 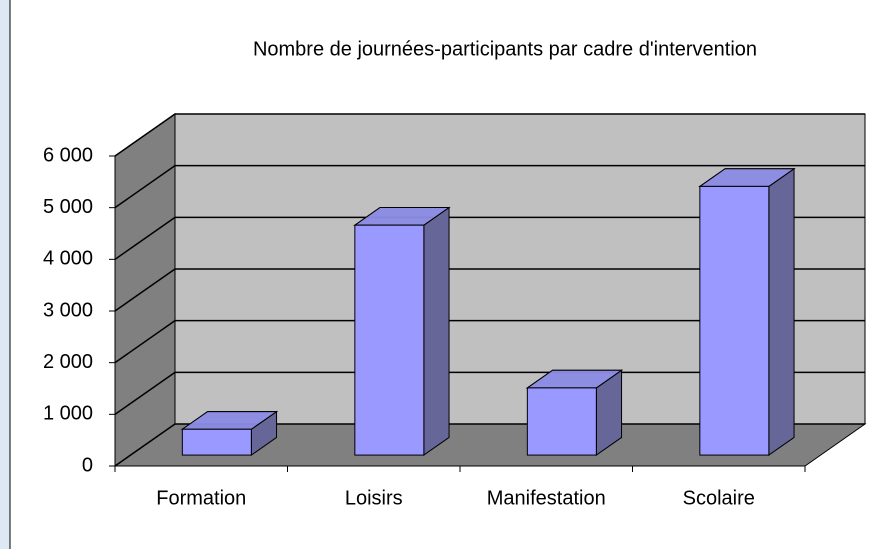 What do you see at coordinates (87, 465) in the screenshot?
I see `y-tick-label: 0` at bounding box center [87, 465].